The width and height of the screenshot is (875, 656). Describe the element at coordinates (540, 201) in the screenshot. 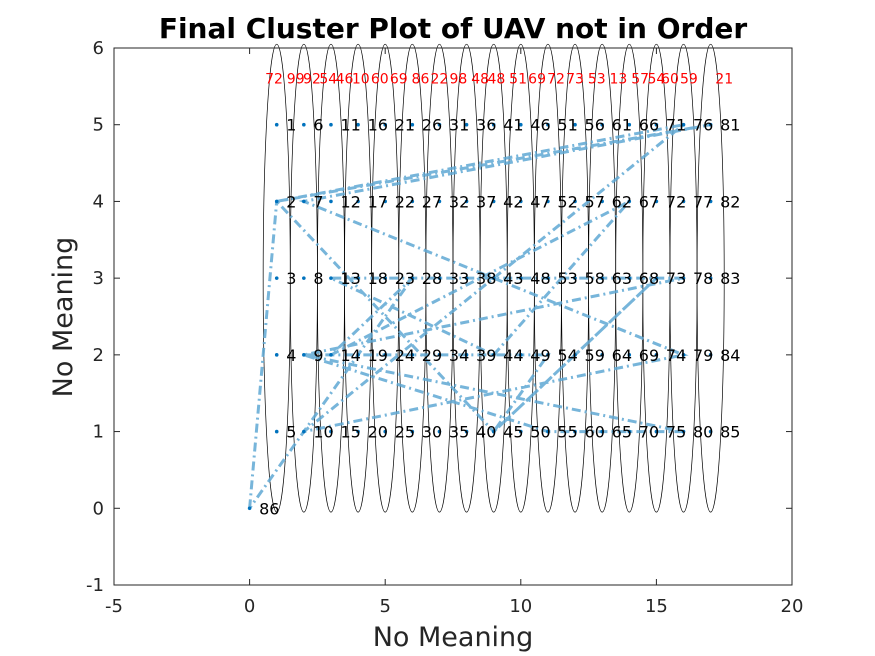

I see `point-label: 47` at that location.